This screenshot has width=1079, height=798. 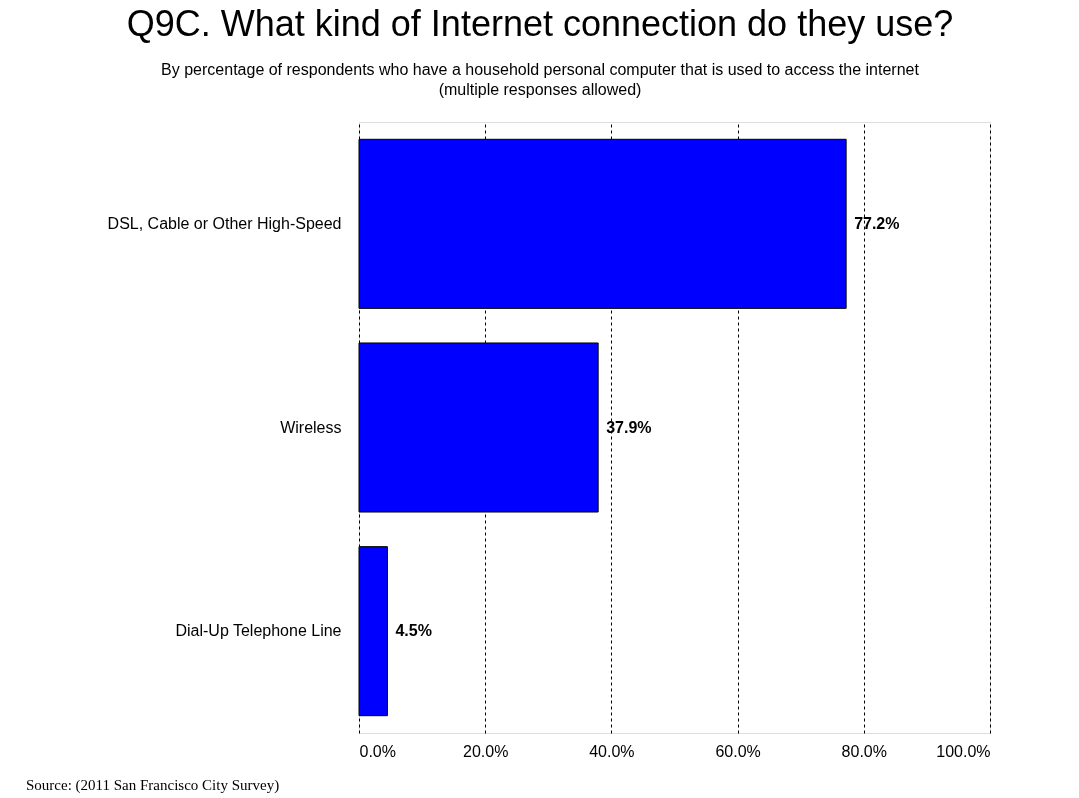 I want to click on y-tick-label: Dial-Up Telephone Line, so click(x=258, y=631).